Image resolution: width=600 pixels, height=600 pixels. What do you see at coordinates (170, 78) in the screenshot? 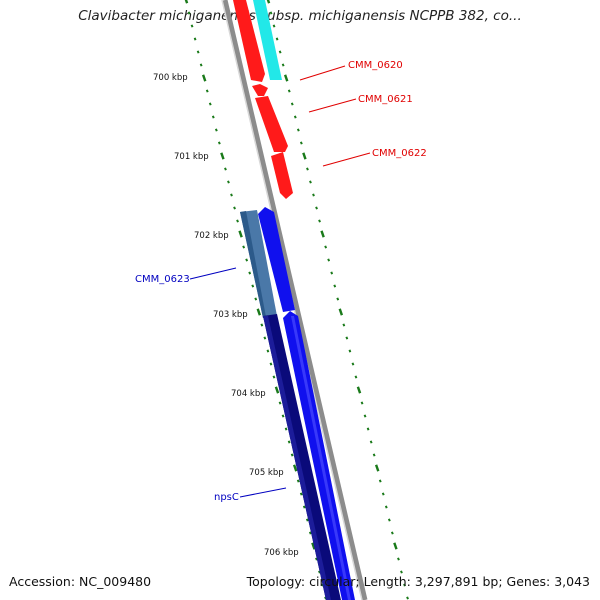
I see `tick-label-700: 700 kbp` at bounding box center [170, 78].